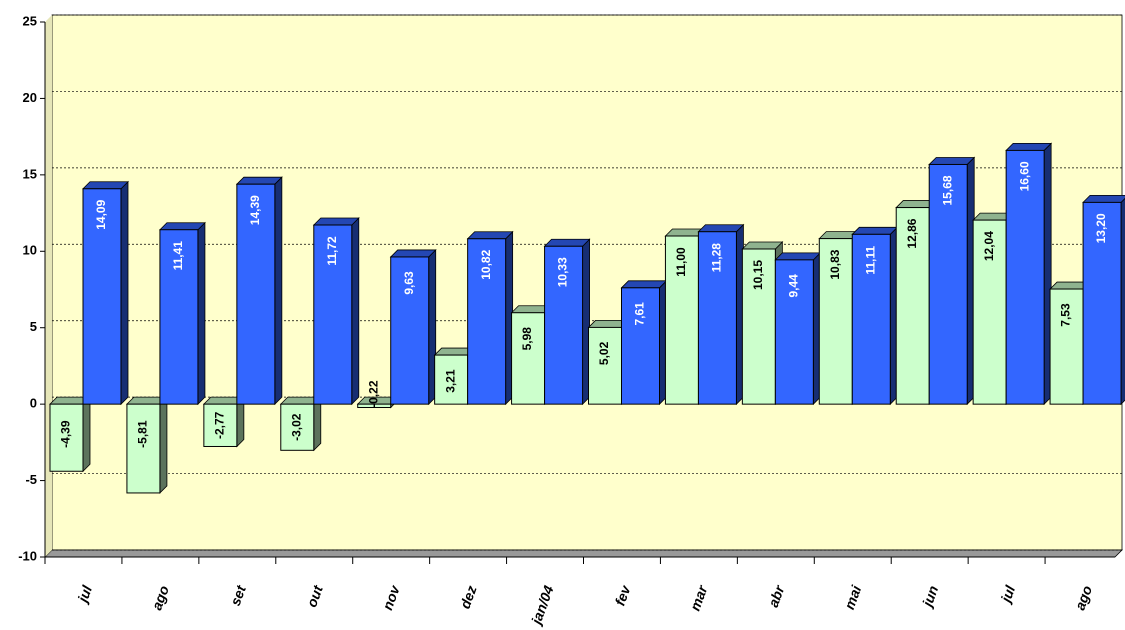 The image size is (1125, 630). I want to click on value-label: 10,83, so click(835, 264).